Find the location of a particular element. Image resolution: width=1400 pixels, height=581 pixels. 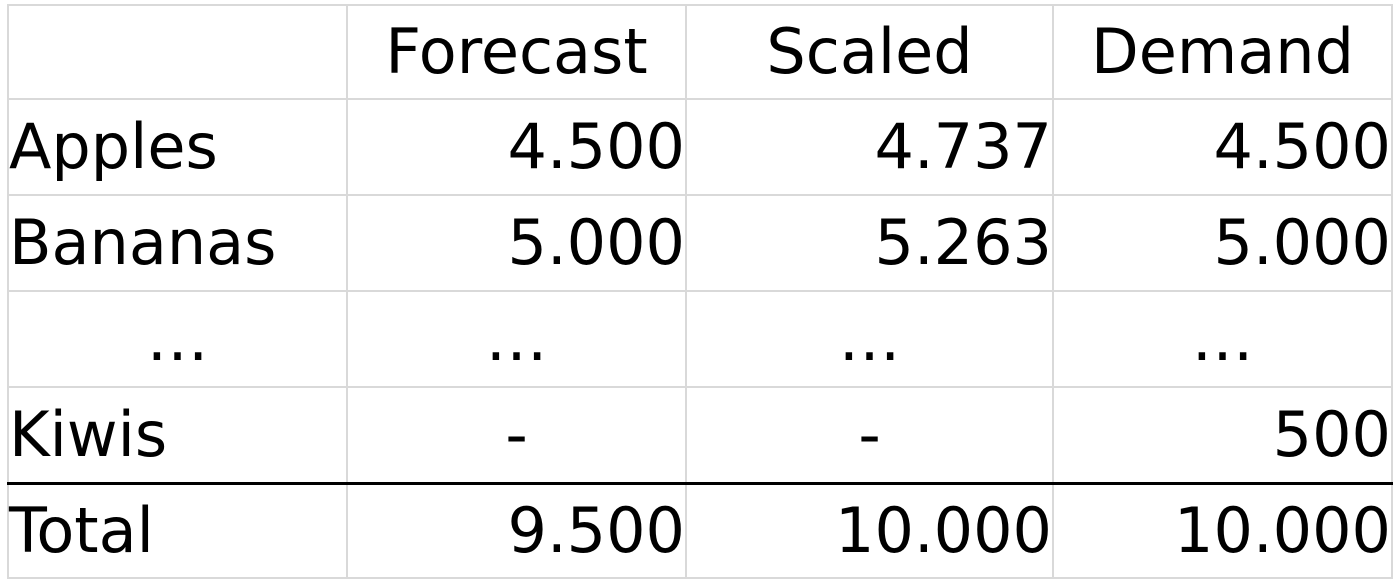

total-scaled-cell: 10.000 is located at coordinates (869, 530).